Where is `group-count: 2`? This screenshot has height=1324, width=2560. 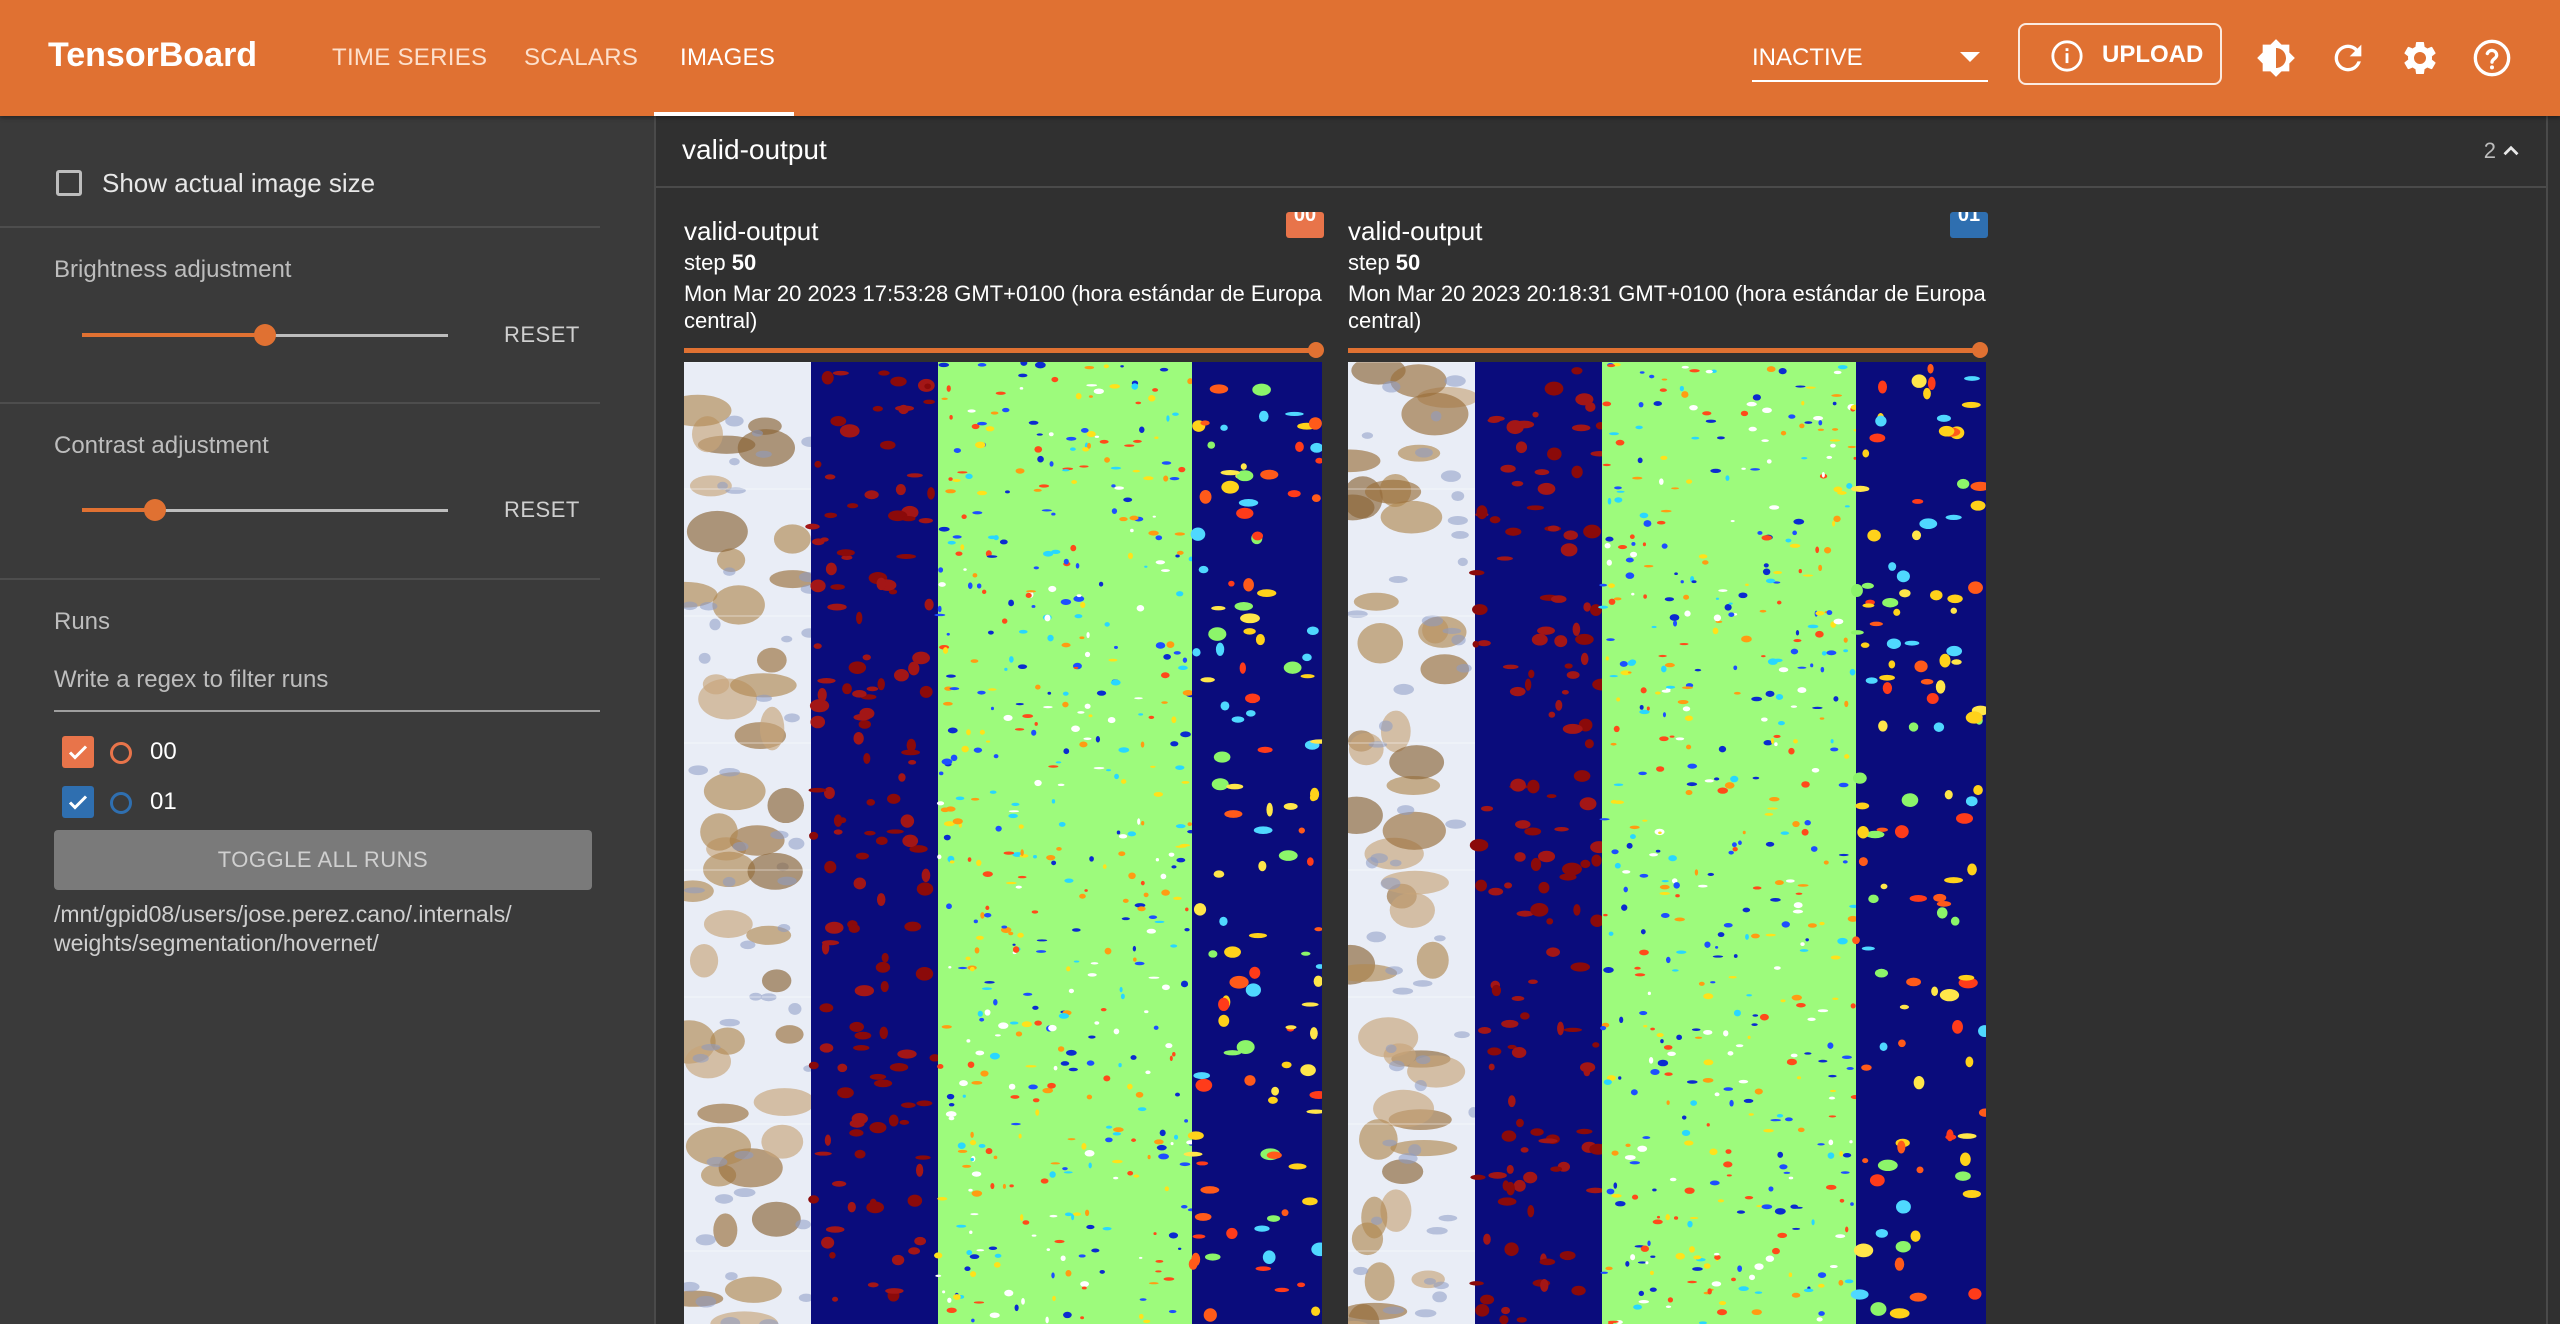 group-count: 2 is located at coordinates (2489, 150).